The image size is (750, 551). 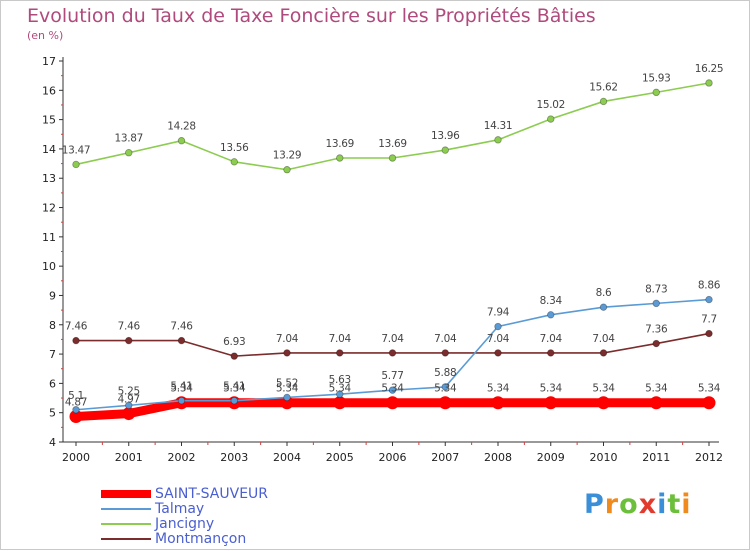 I want to click on data-label: 8.73, so click(x=656, y=289).